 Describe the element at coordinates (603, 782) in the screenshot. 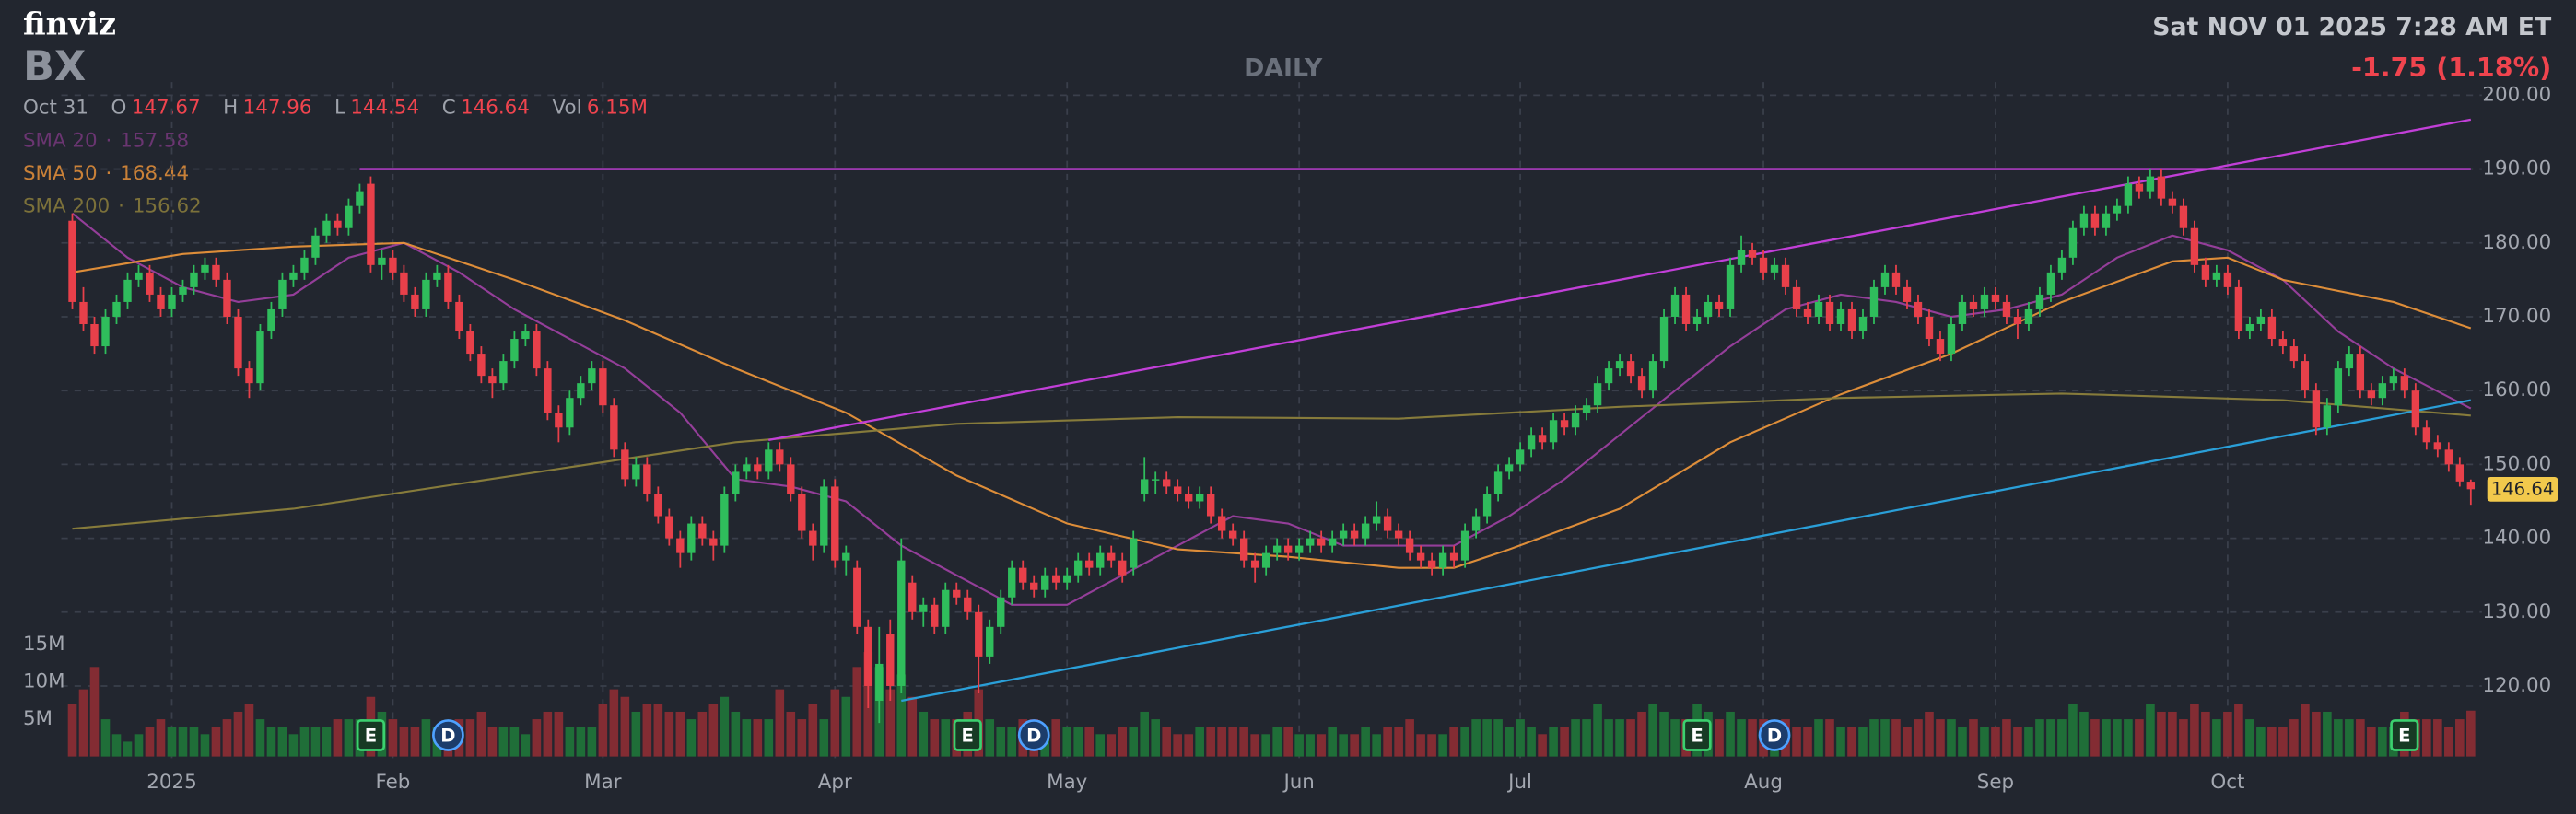

I see `x-tick-label: Mar` at that location.